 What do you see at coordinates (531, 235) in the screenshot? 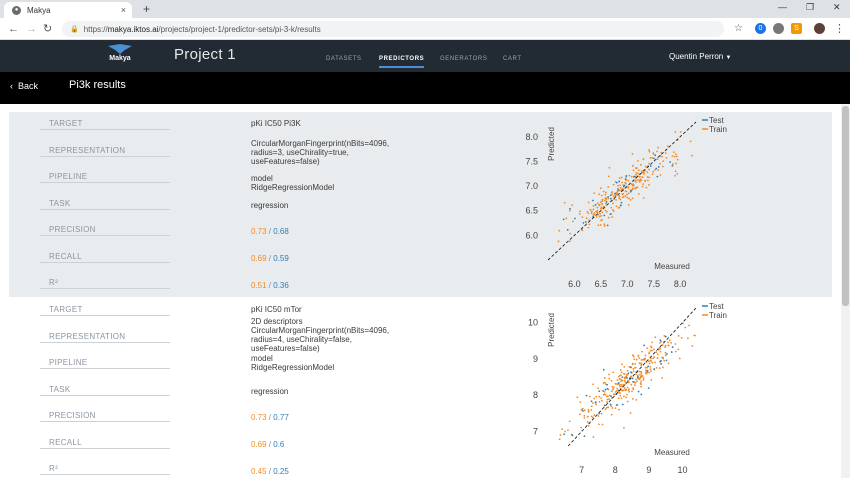
I see `y-tick-label: 6.0` at bounding box center [531, 235].